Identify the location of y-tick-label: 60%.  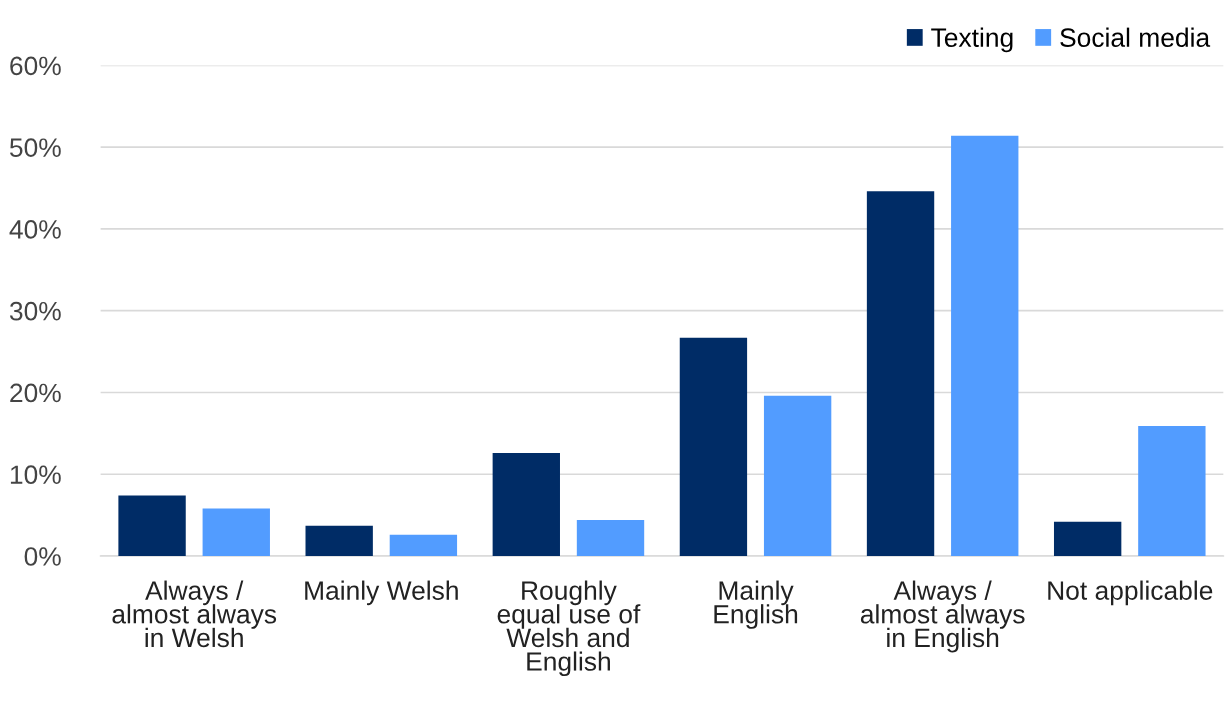
(35, 66).